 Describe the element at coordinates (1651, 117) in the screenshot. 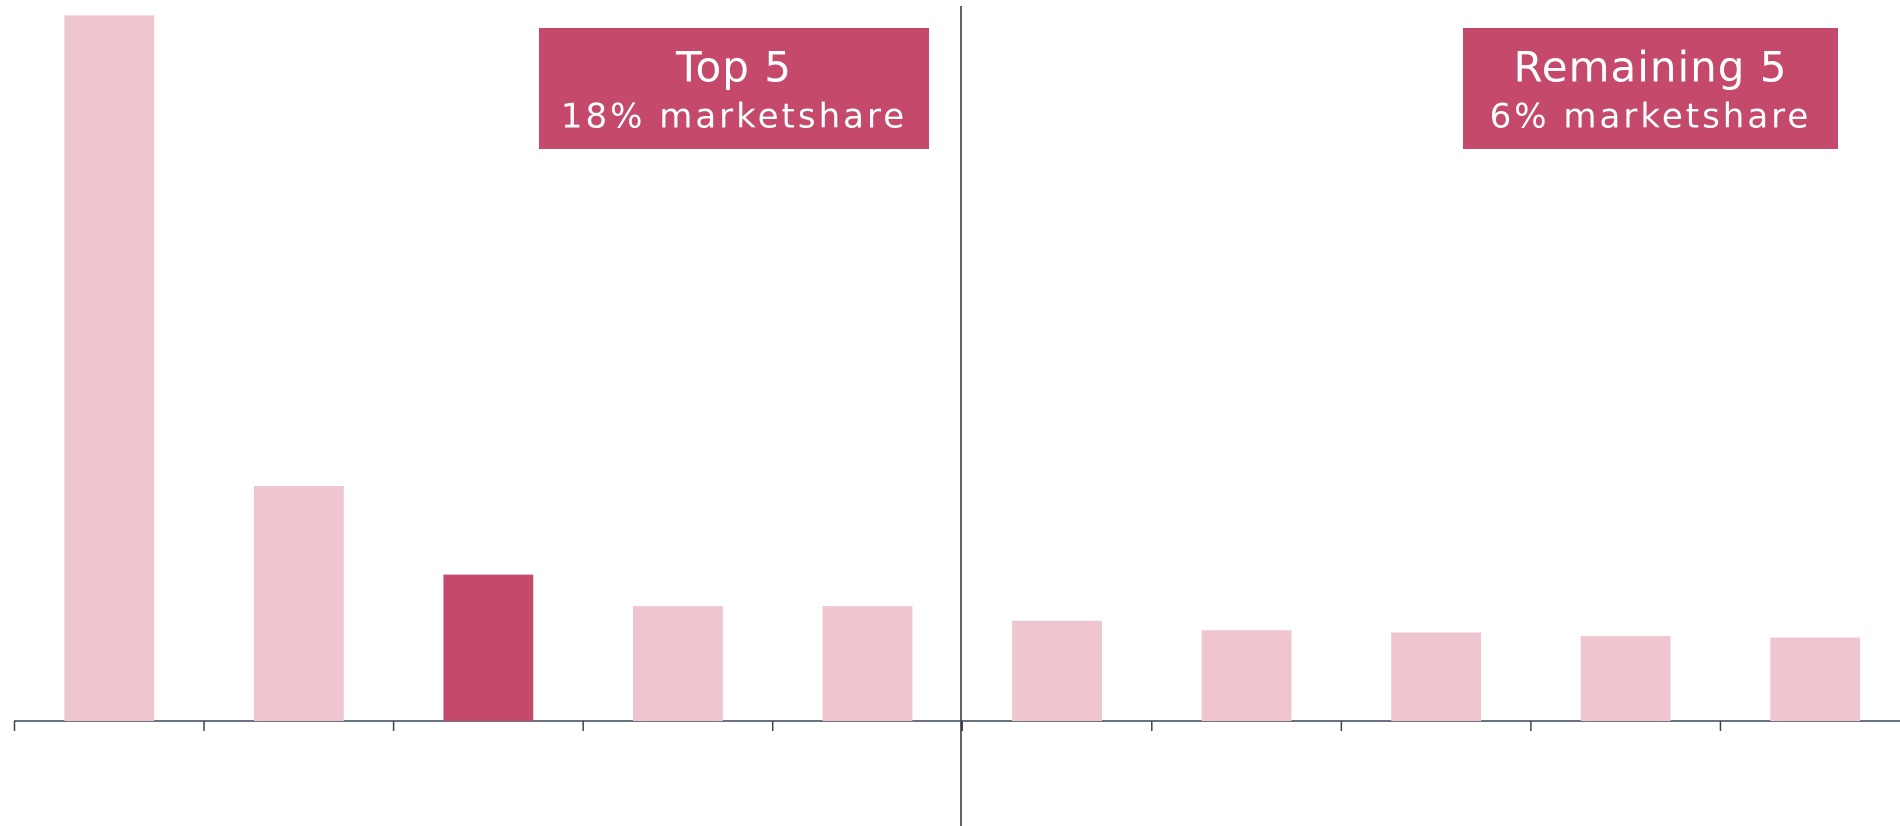

I see `annotation-text: 6% marketshare` at that location.